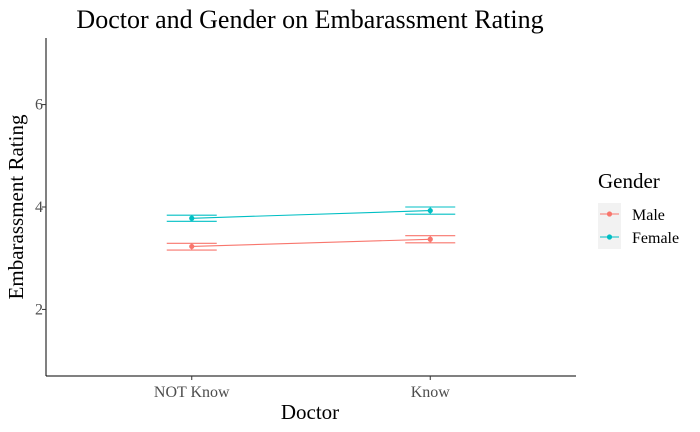 This screenshot has width=700, height=432. I want to click on series-female, so click(311, 214).